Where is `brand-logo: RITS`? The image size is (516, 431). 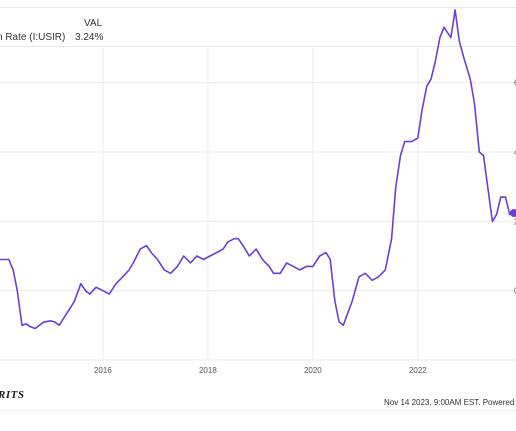 brand-logo: RITS is located at coordinates (12, 395).